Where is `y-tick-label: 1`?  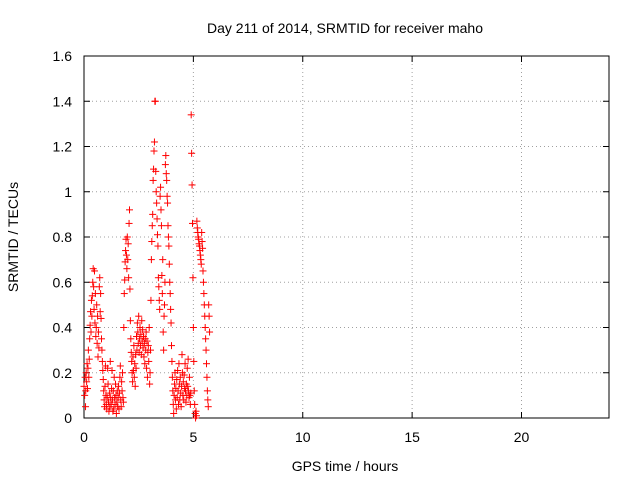 y-tick-label: 1 is located at coordinates (68, 192).